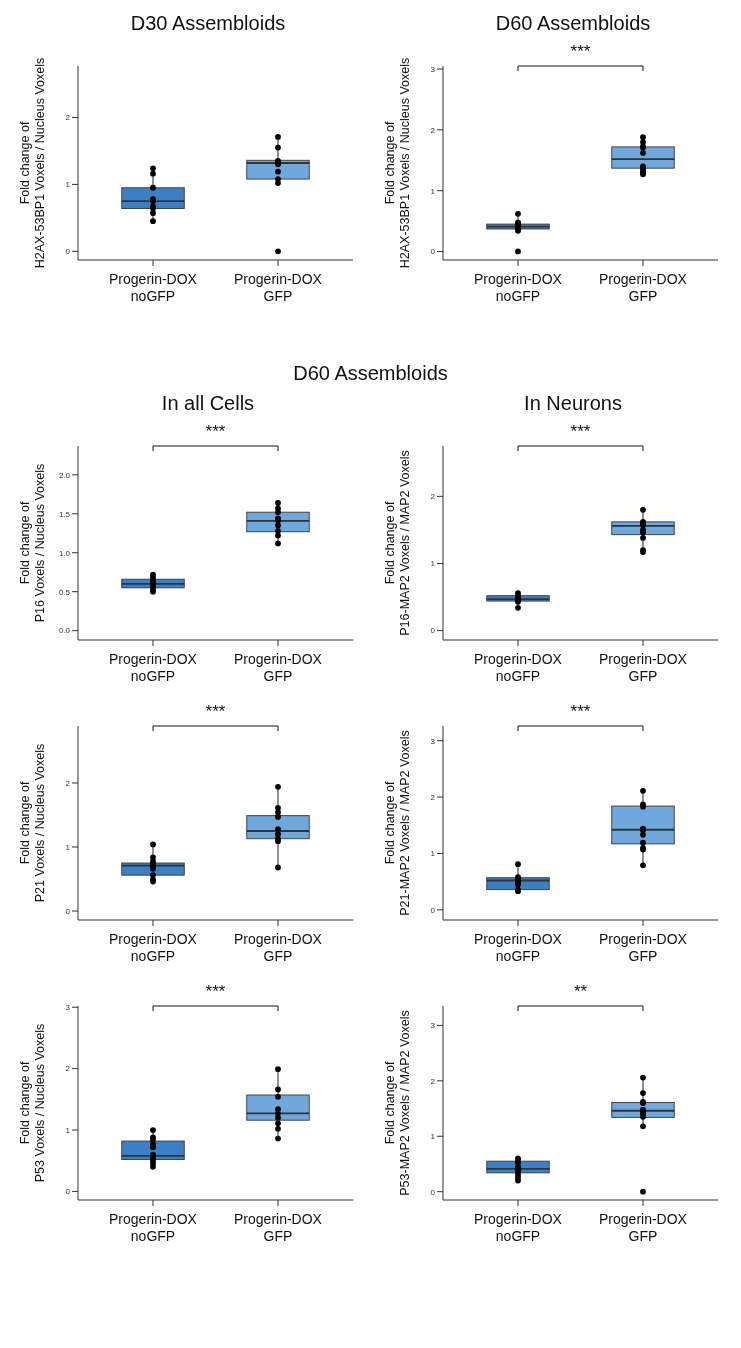 The width and height of the screenshot is (741, 1348). What do you see at coordinates (64, 592) in the screenshot?
I see `y-tick-label: 0.5` at bounding box center [64, 592].